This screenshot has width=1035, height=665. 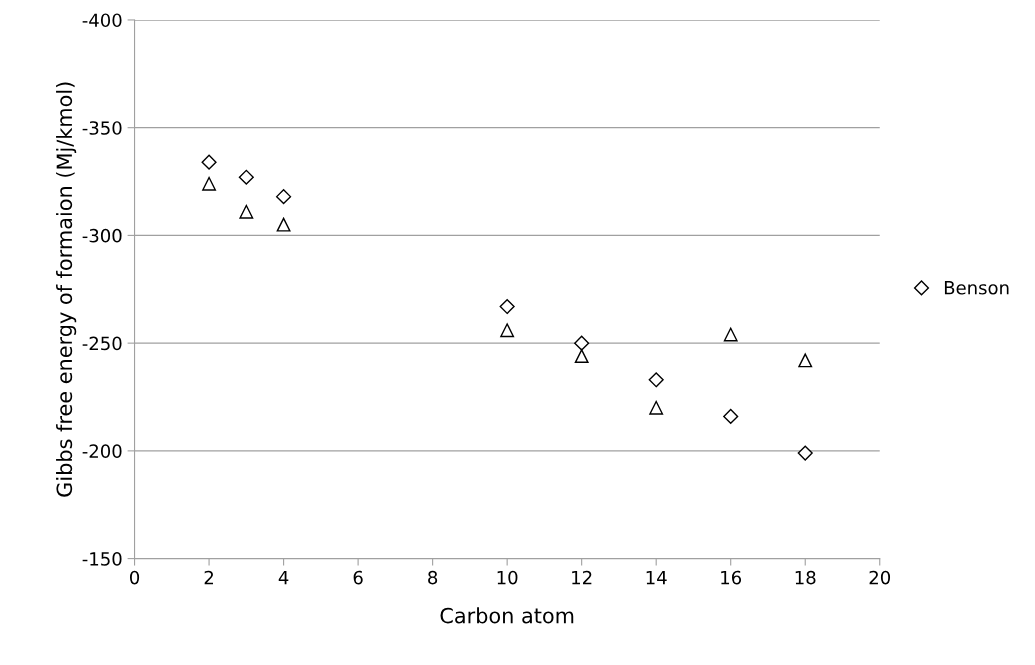 I want to click on x-tick-label: 2, so click(x=209, y=577).